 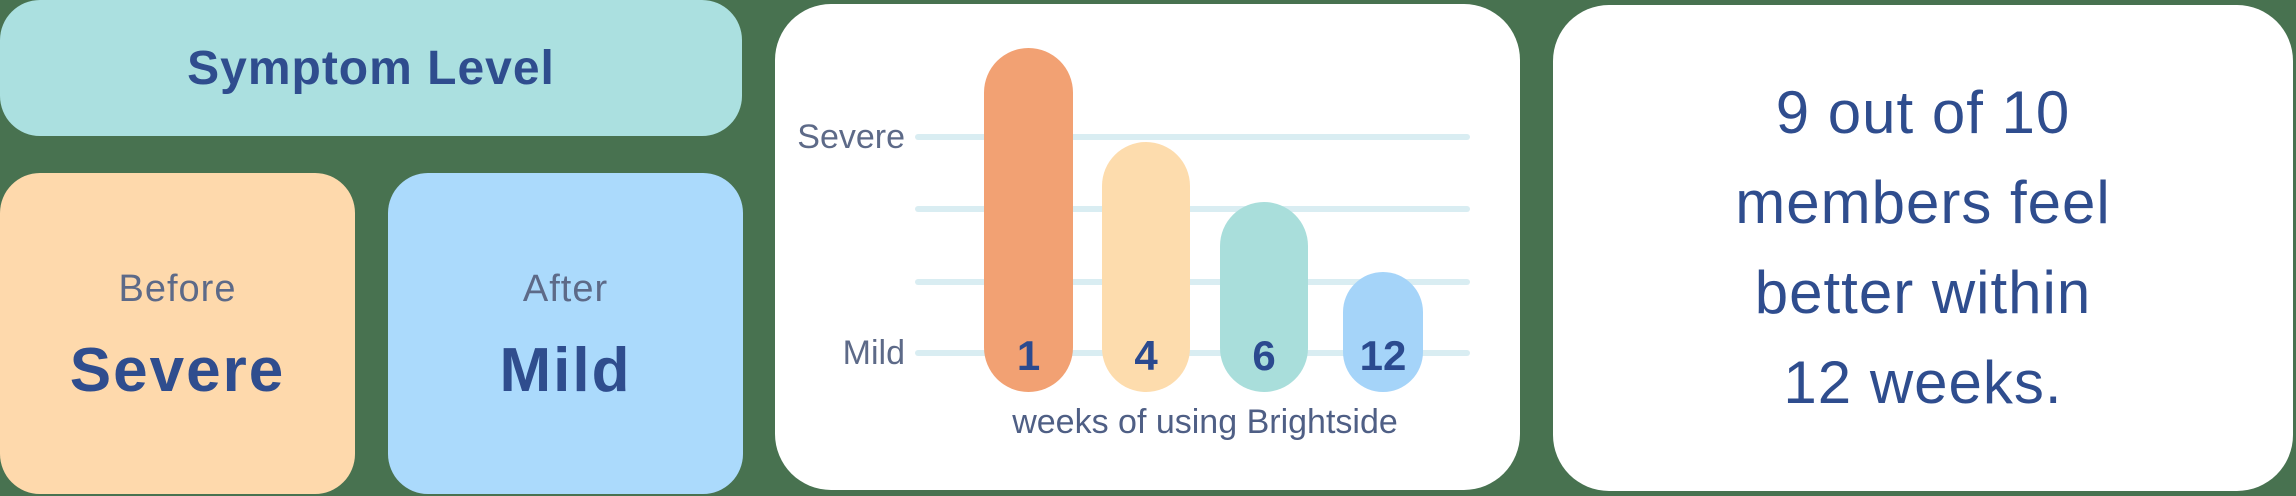 What do you see at coordinates (1923, 382) in the screenshot?
I see `stat-line: 12 weeks.` at bounding box center [1923, 382].